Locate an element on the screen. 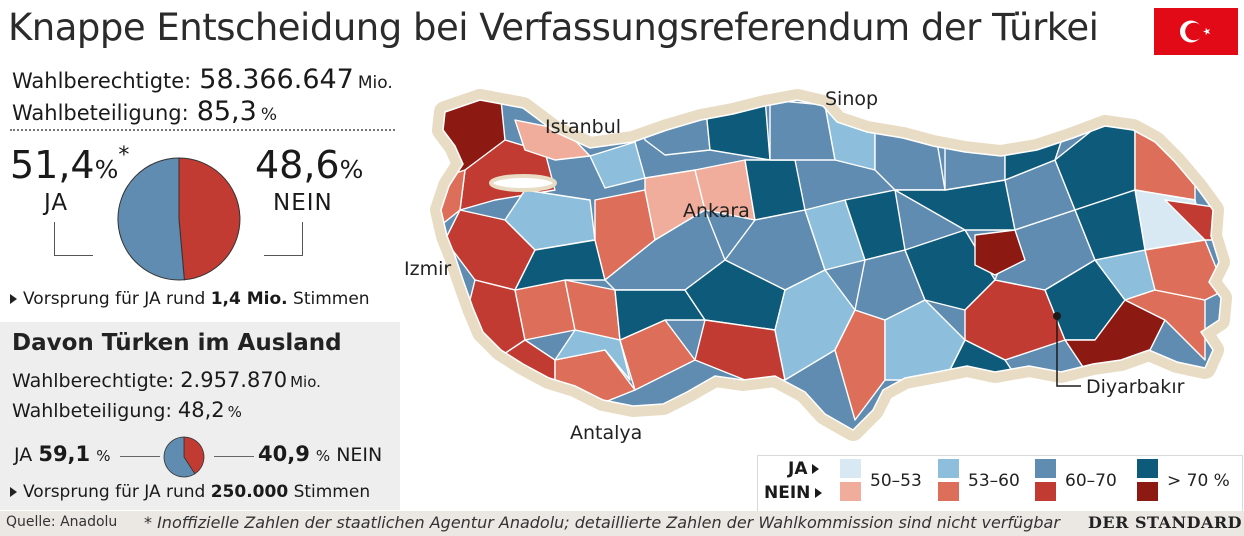 The height and width of the screenshot is (536, 1244). no-percentage: 48,6% is located at coordinates (309, 165).